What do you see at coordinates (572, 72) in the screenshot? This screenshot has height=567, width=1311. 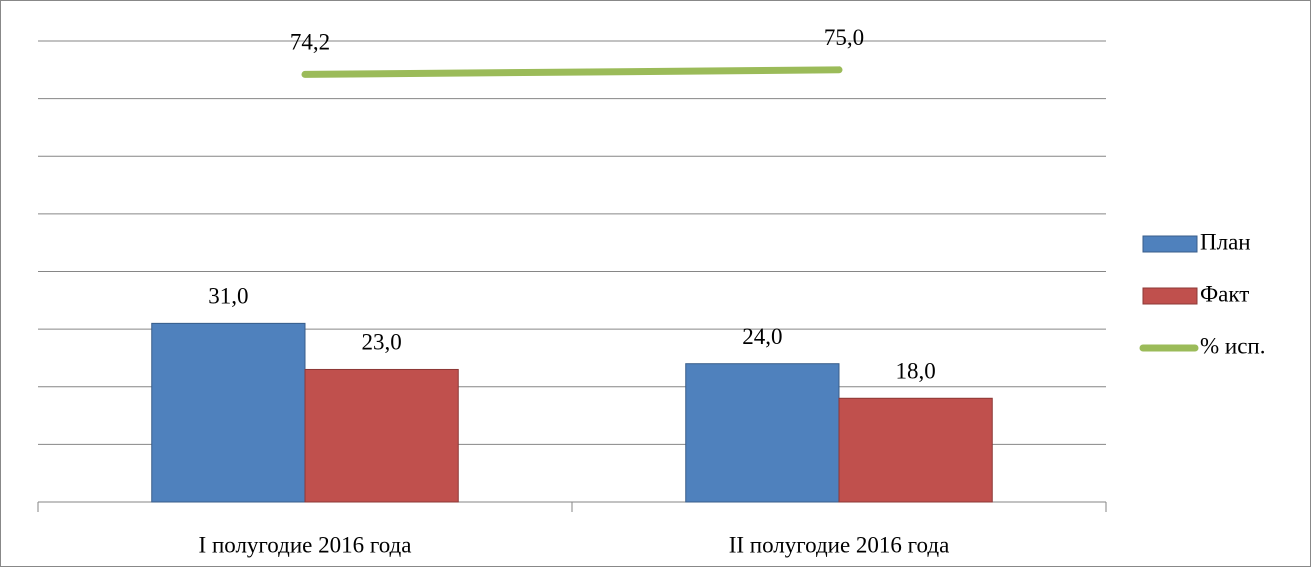 I see `line` at bounding box center [572, 72].